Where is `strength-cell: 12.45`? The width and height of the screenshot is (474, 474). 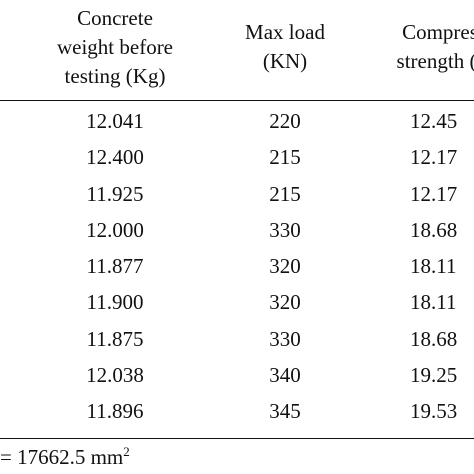
strength-cell: 12.45 is located at coordinates (434, 121).